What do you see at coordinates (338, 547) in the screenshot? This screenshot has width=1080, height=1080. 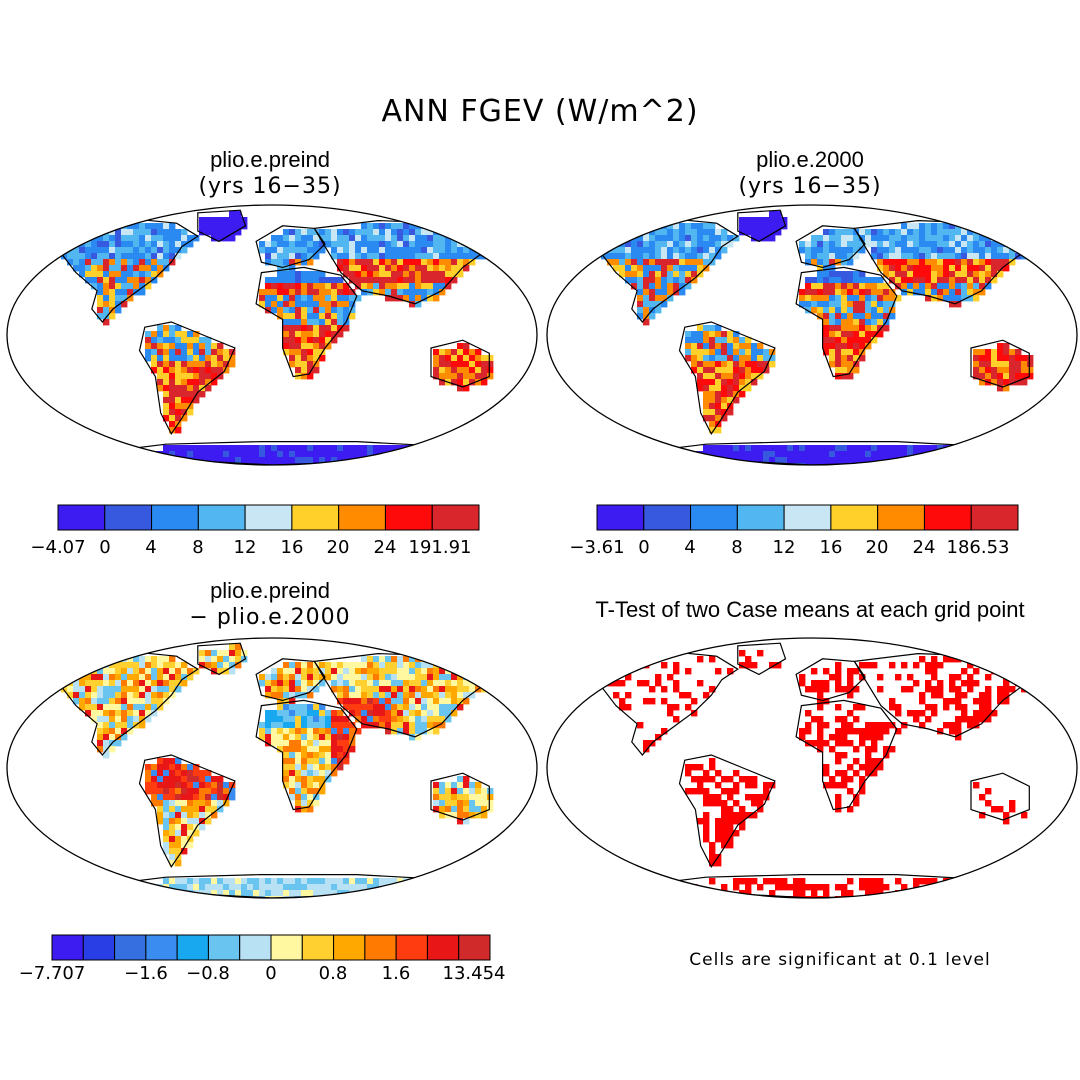 I see `colorbar-1-tick-label: 20` at bounding box center [338, 547].